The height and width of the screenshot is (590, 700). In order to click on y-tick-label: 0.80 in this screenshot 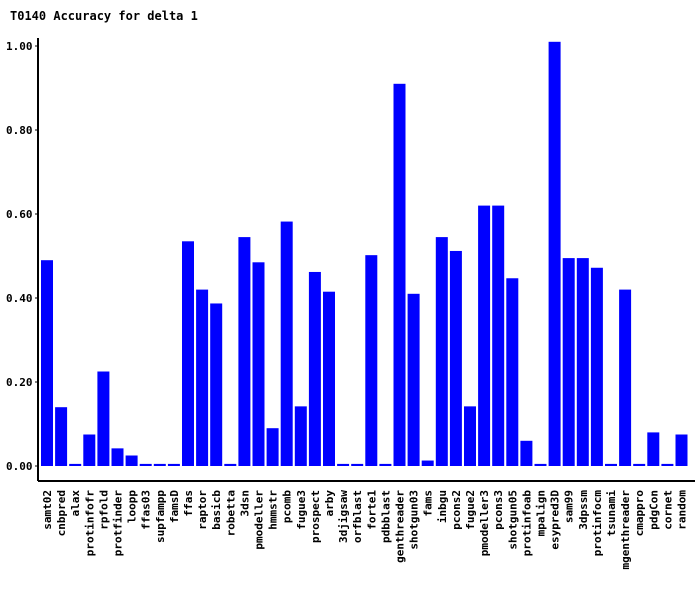, I will do `click(19, 130)`.